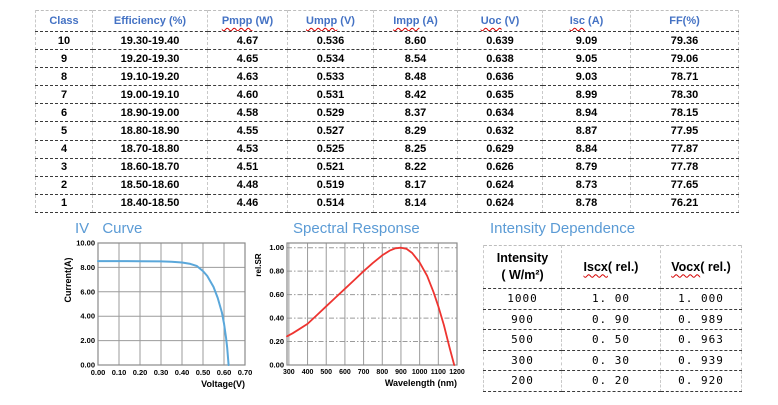 This screenshot has width=778, height=405. Describe the element at coordinates (247, 131) in the screenshot. I see `cell: 4.55` at that location.